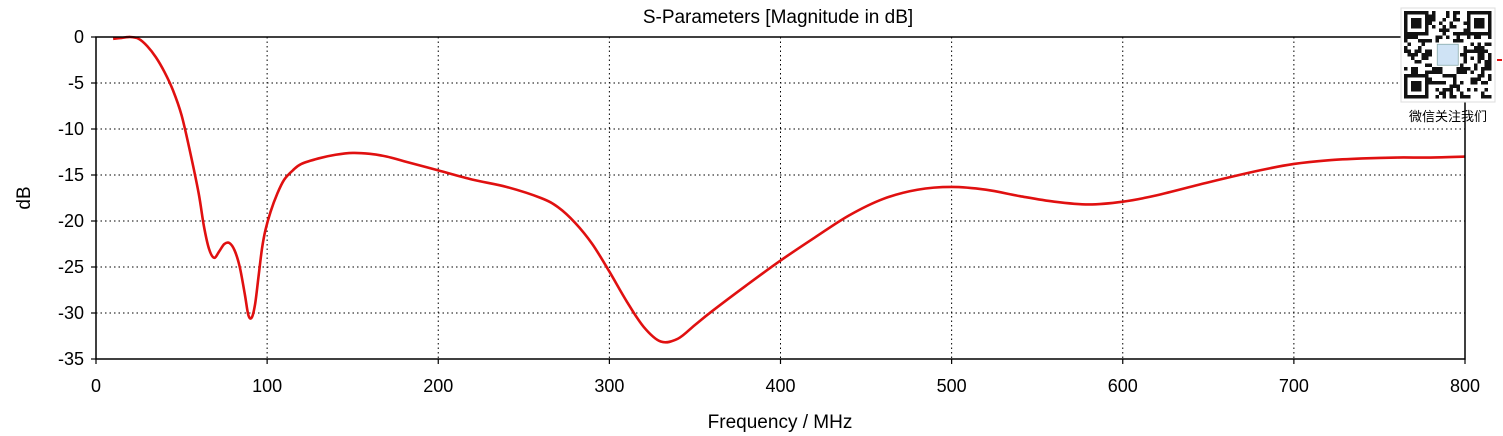 The height and width of the screenshot is (436, 1503). I want to click on y-tick-label: -35, so click(71, 359).